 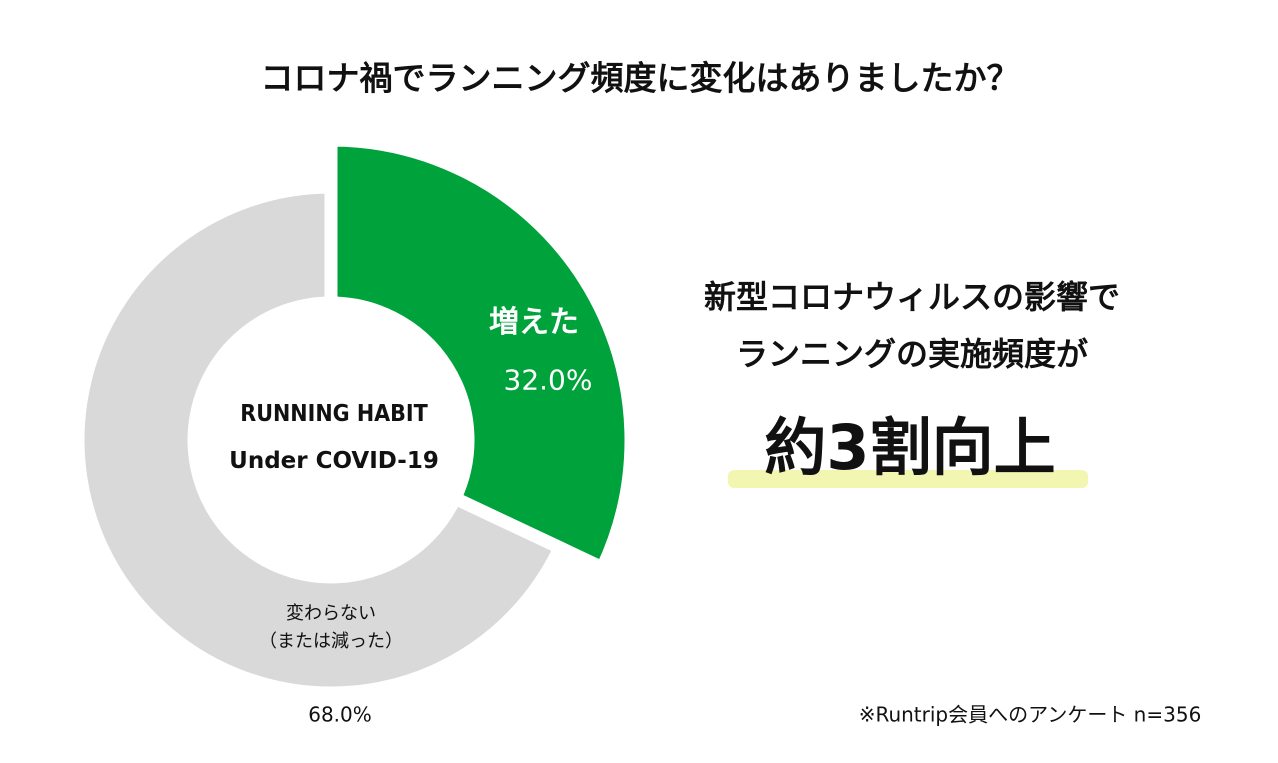 What do you see at coordinates (910, 447) in the screenshot?
I see `headline: 約3割向上` at bounding box center [910, 447].